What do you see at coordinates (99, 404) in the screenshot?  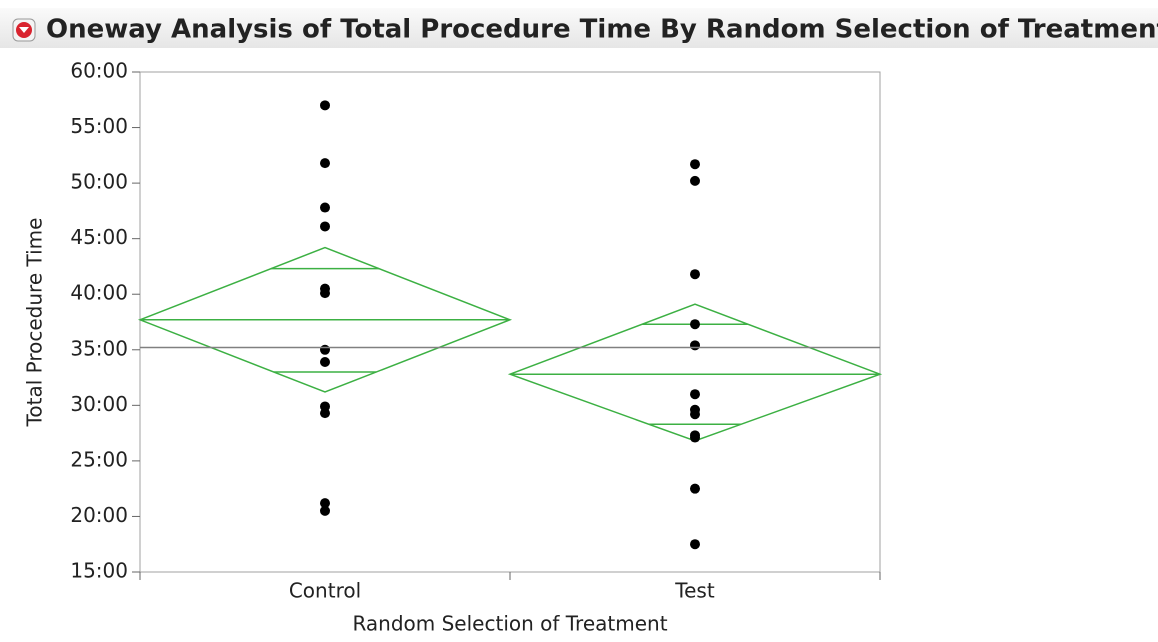 I see `y-tick-label: 30:00` at bounding box center [99, 404].